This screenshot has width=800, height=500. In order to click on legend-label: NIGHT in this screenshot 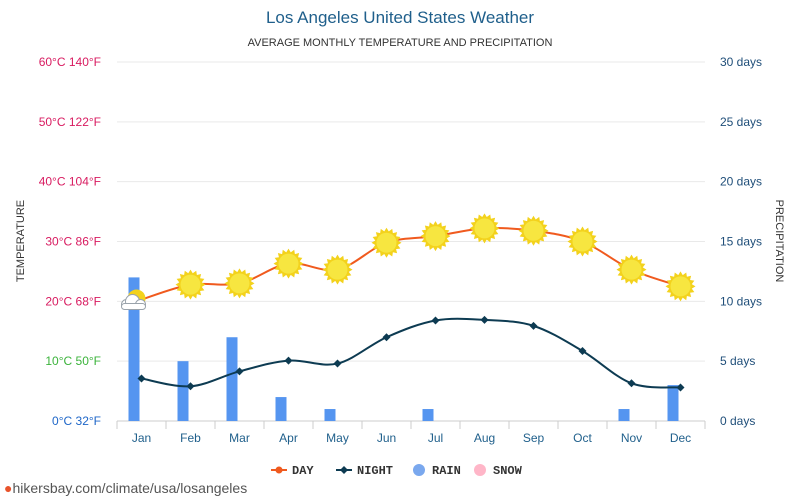, I will do `click(375, 471)`.